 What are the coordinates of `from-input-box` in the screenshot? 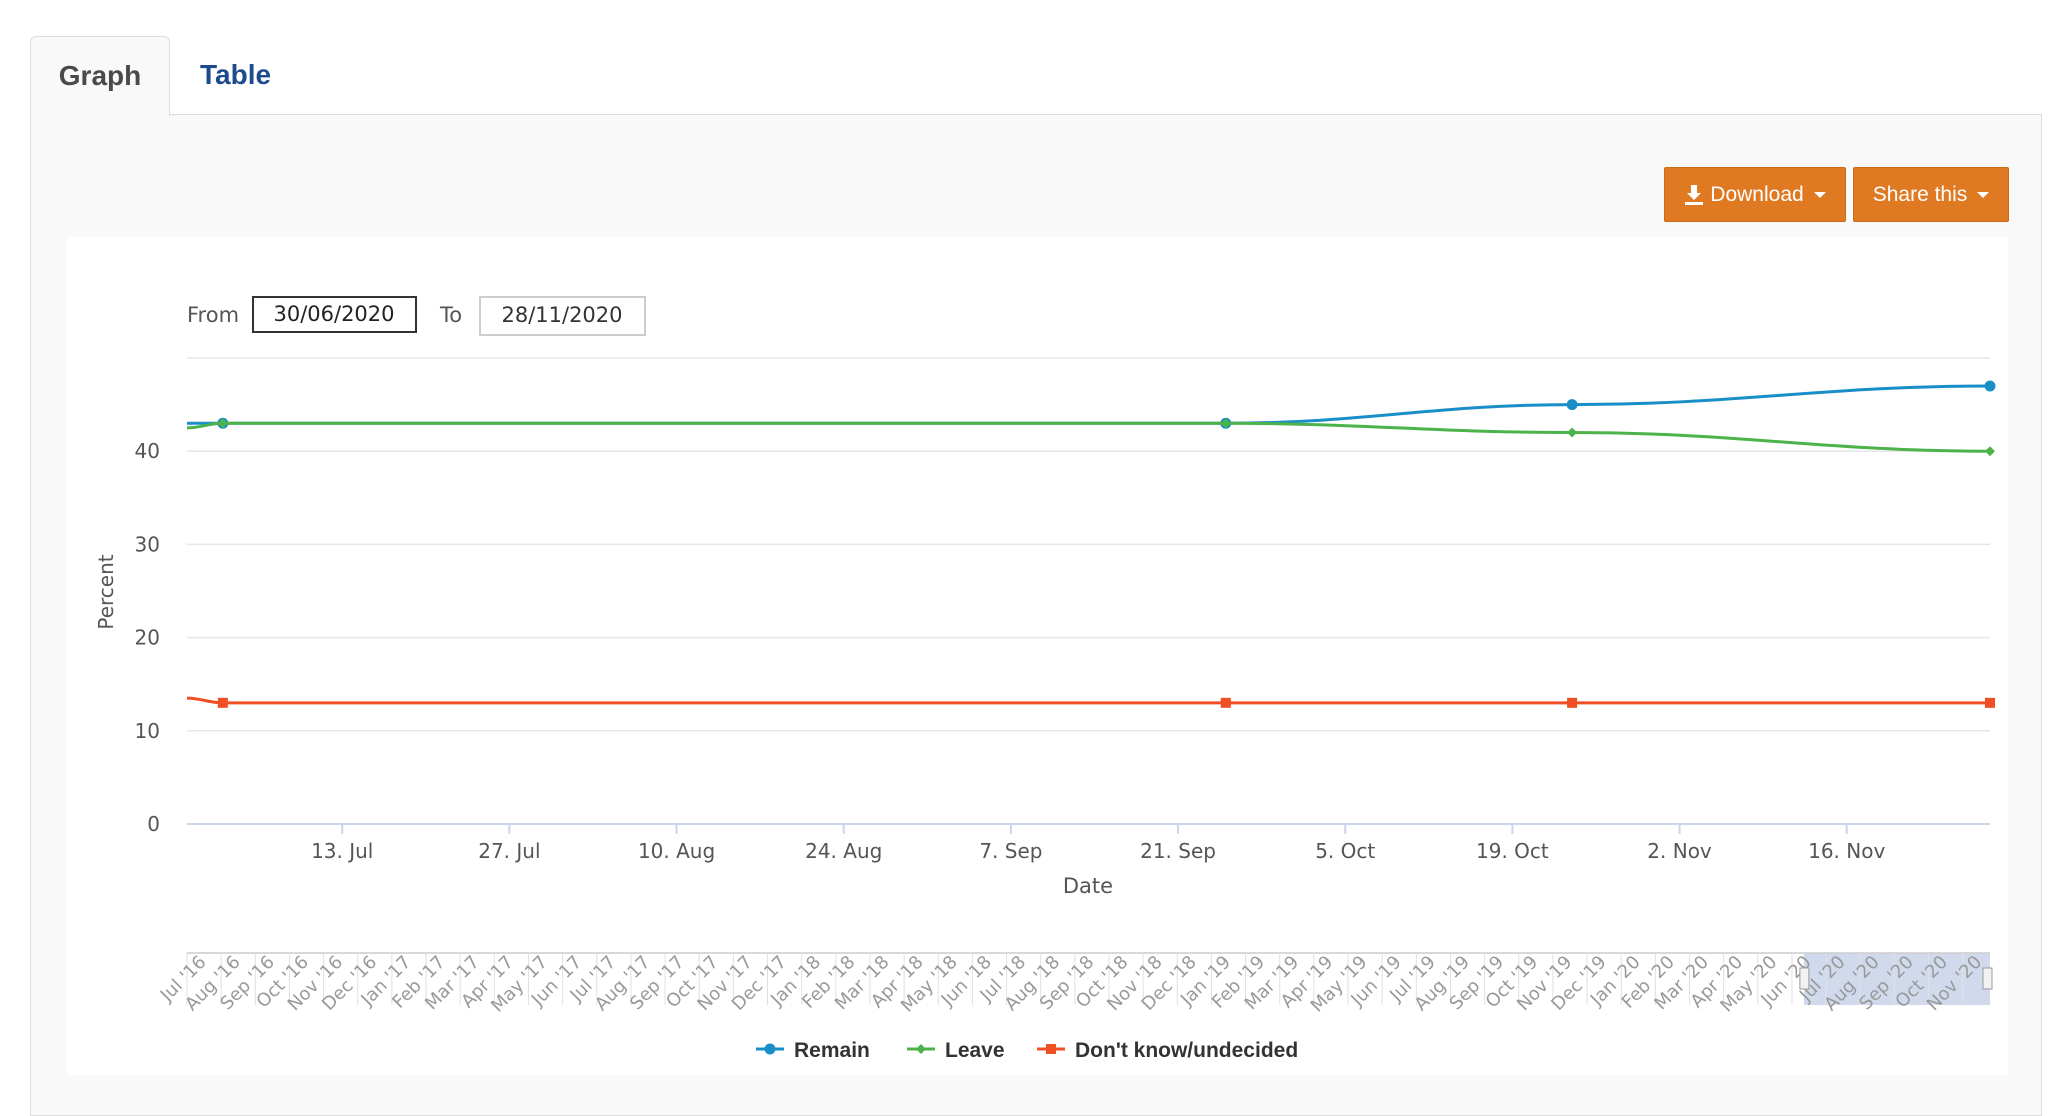 It's located at (334, 314).